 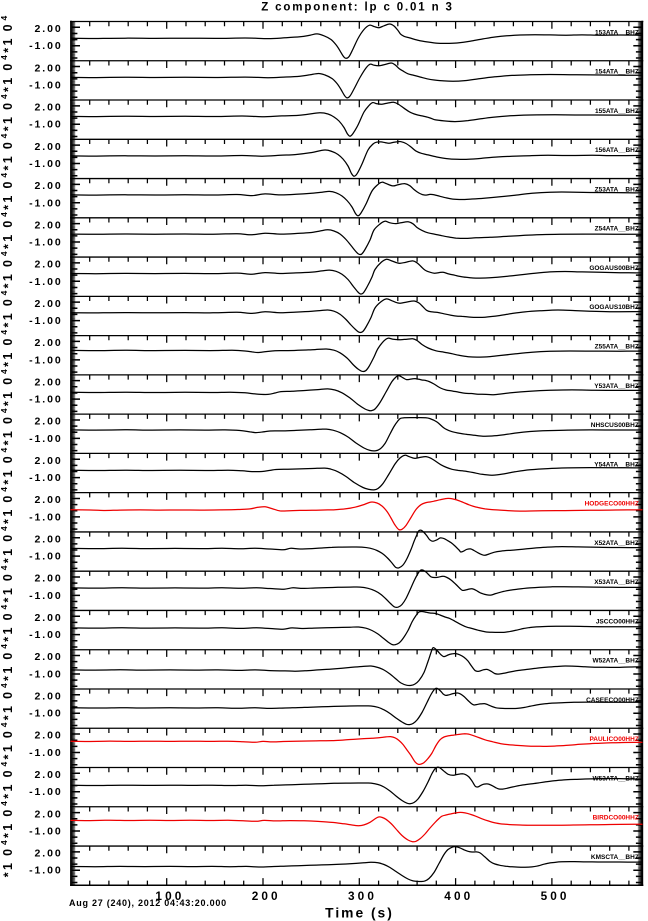 I want to click on svg-text: W52ATA__BHZ, so click(x=615, y=661).